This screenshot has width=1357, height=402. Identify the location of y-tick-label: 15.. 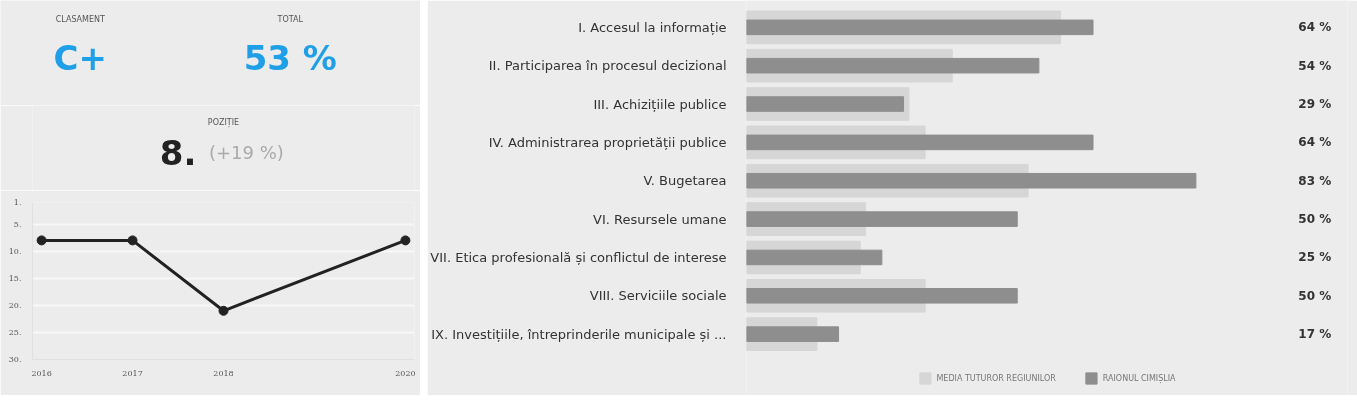
(15, 278).